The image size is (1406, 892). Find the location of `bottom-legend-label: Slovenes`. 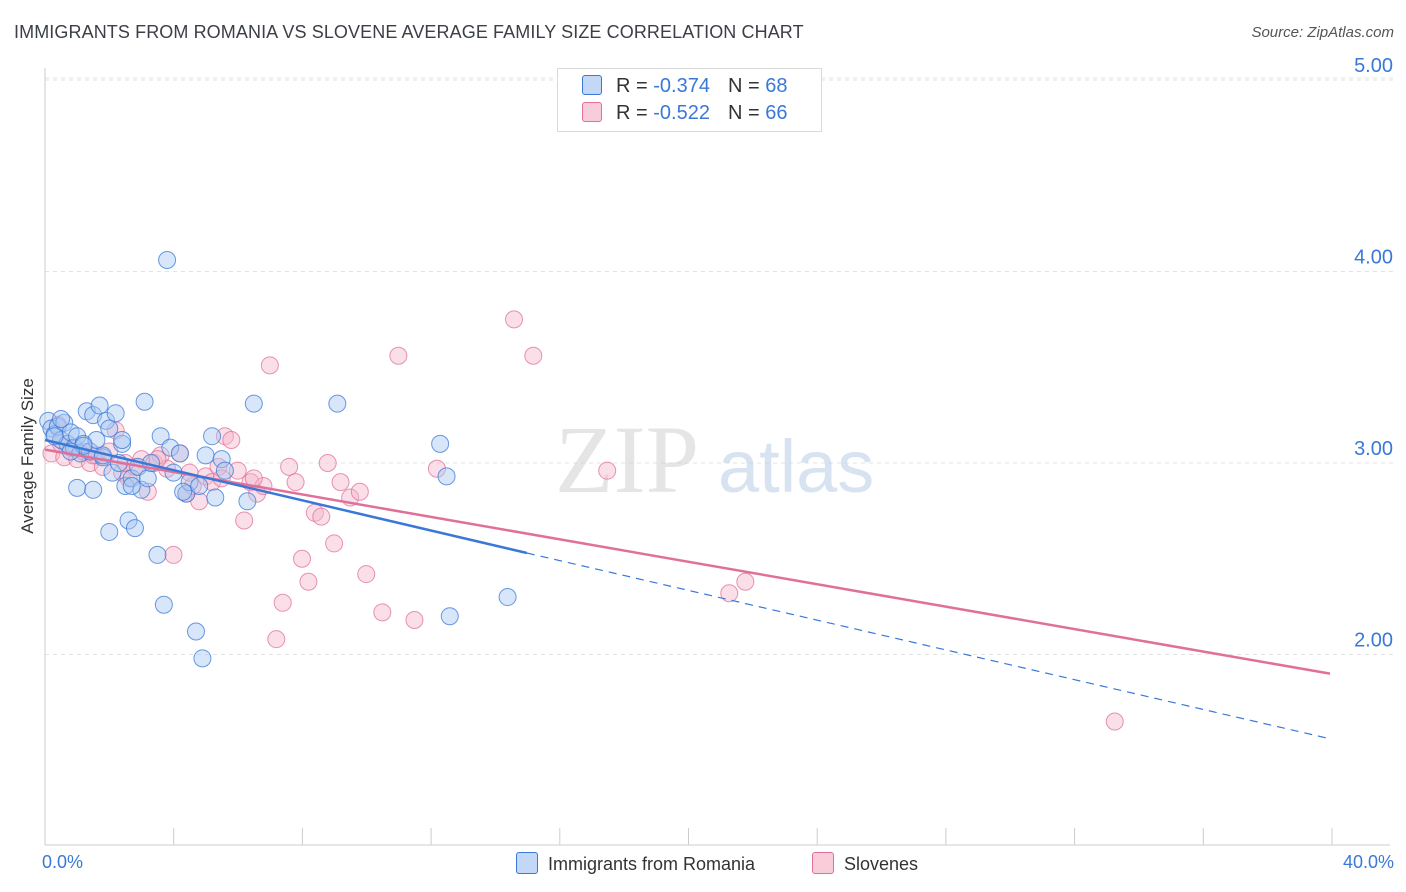

bottom-legend-label: Slovenes is located at coordinates (881, 864).